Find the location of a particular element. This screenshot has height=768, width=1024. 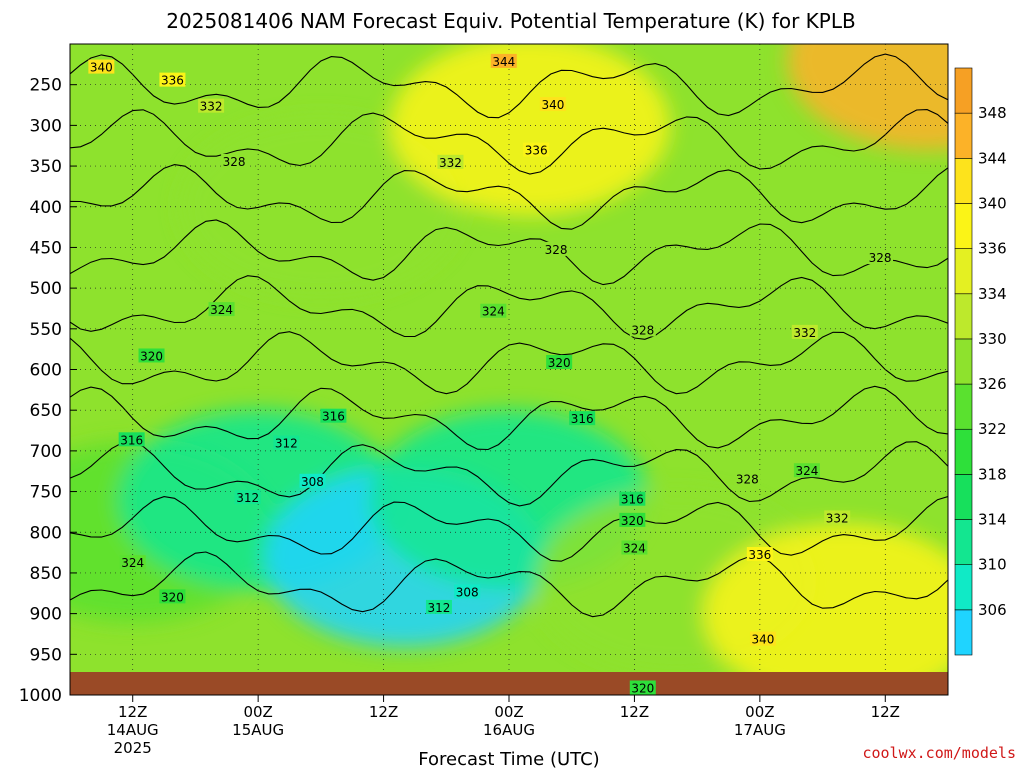

contour-label-4: 340 is located at coordinates (552, 104).